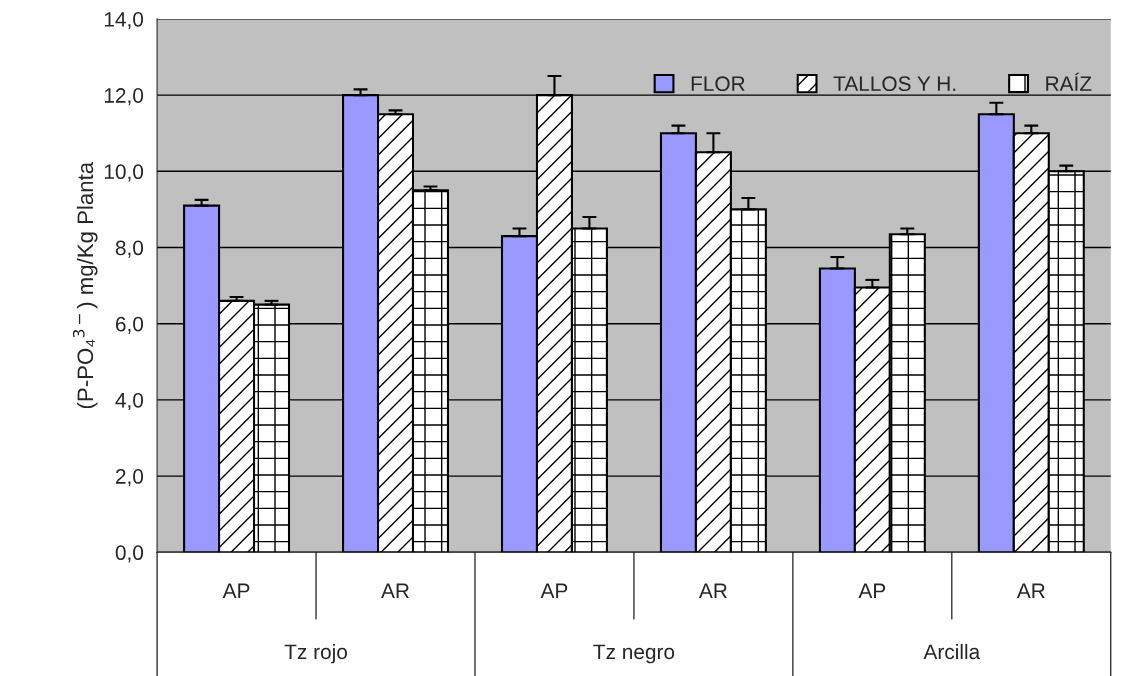  Describe the element at coordinates (124, 173) in the screenshot. I see `y-tick-label: 10,0` at that location.